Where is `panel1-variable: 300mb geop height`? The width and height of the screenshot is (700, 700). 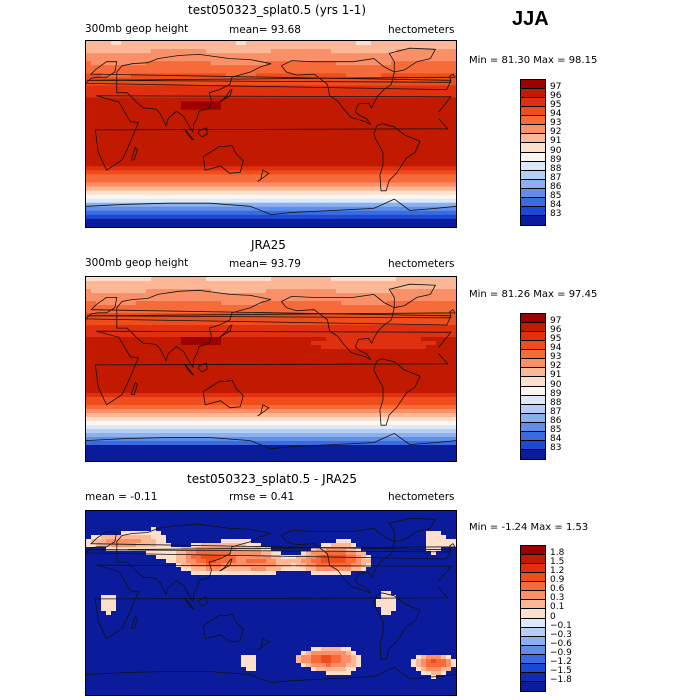 panel1-variable: 300mb geop height is located at coordinates (137, 29).